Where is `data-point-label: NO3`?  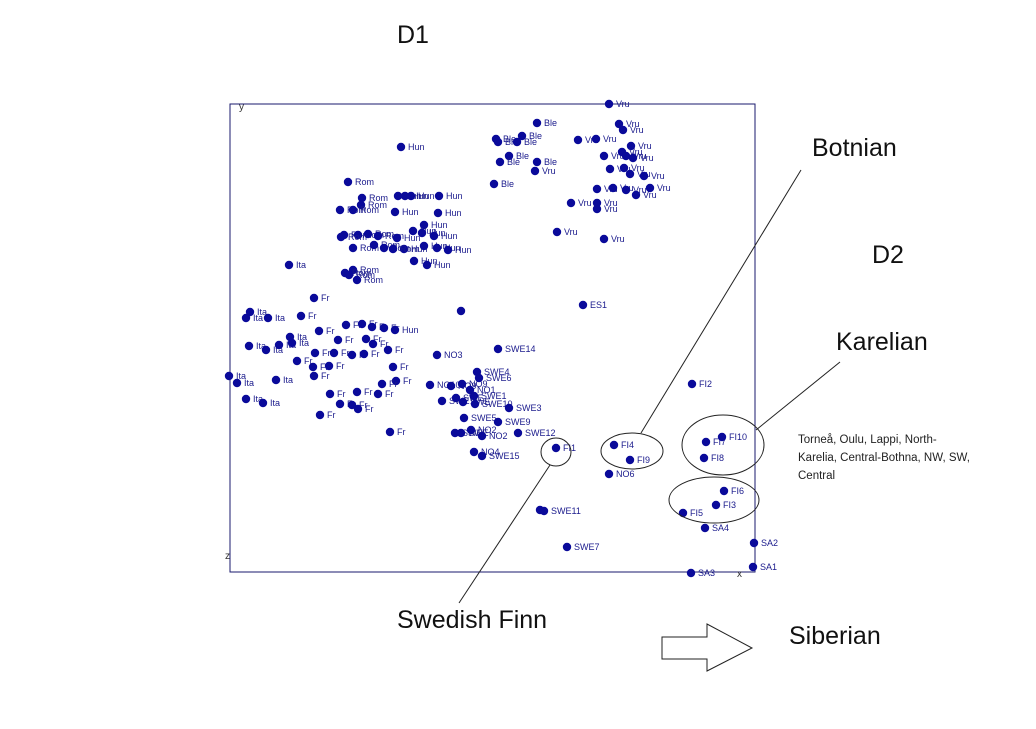
data-point-label: NO3 is located at coordinates (453, 355).